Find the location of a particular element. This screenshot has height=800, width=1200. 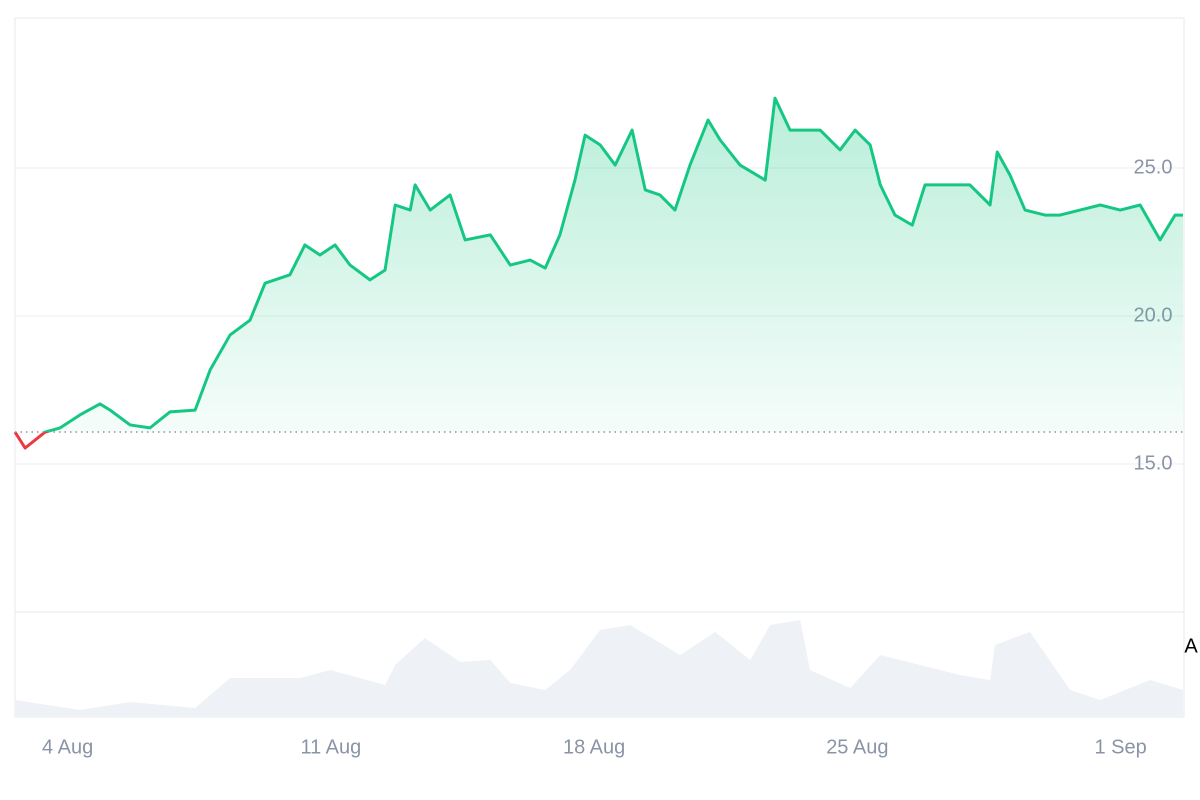

annotation: A is located at coordinates (1191, 646).